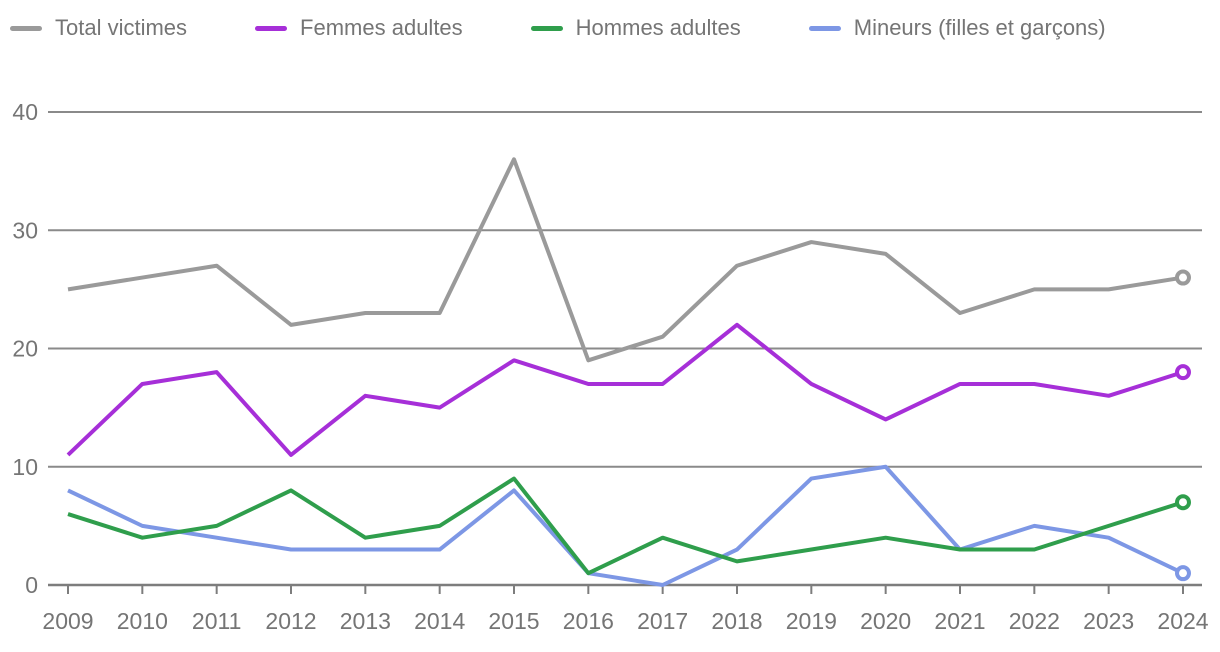  Describe the element at coordinates (25, 230) in the screenshot. I see `y-axis-tick-label: 30` at that location.